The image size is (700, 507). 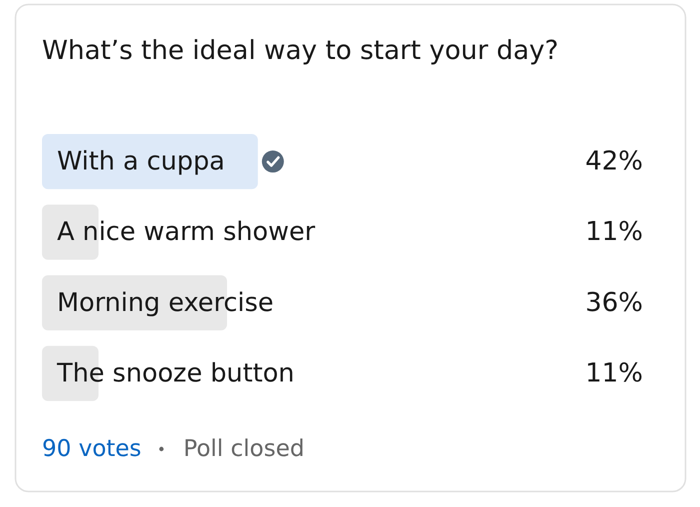 What do you see at coordinates (614, 161) in the screenshot?
I see `data-label: 42%` at bounding box center [614, 161].